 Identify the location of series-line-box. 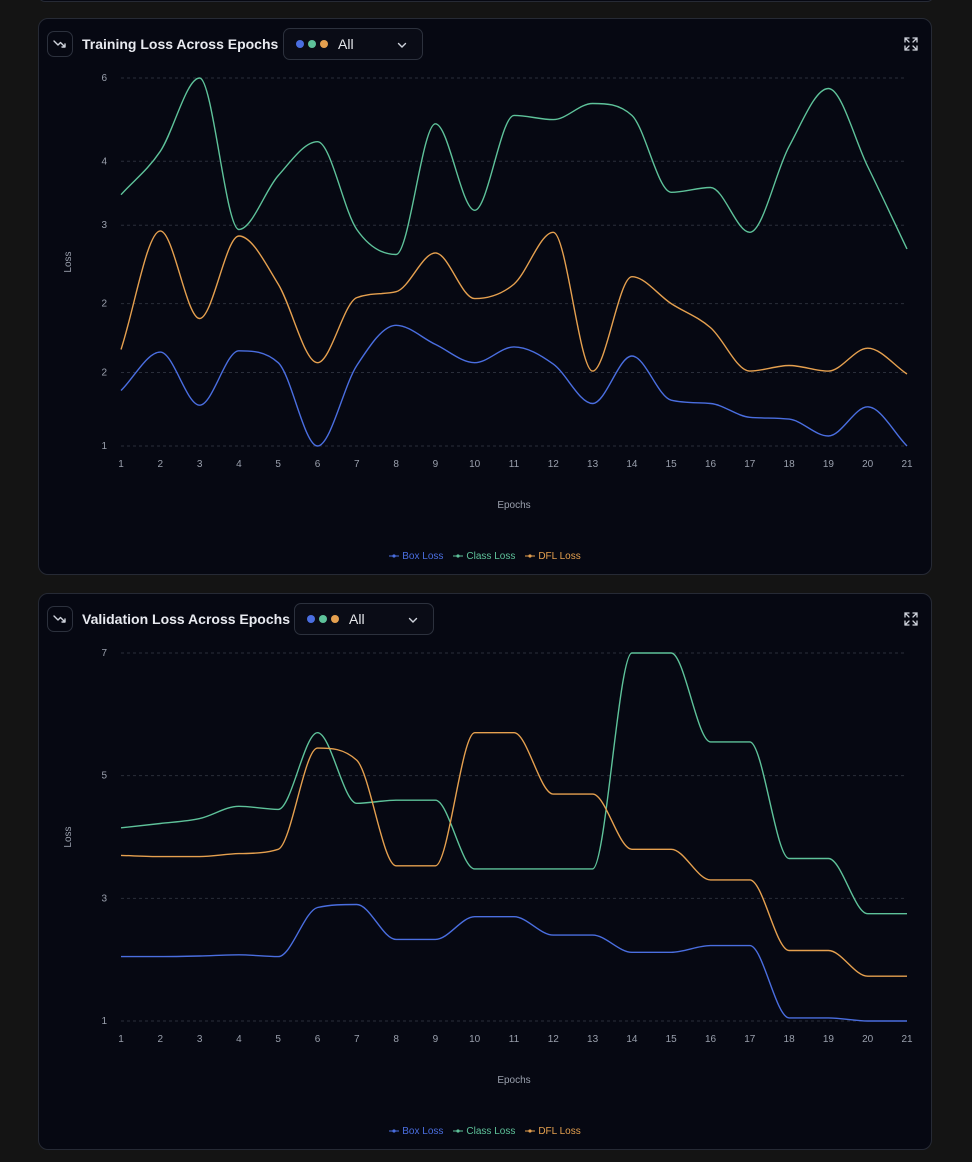
(514, 385).